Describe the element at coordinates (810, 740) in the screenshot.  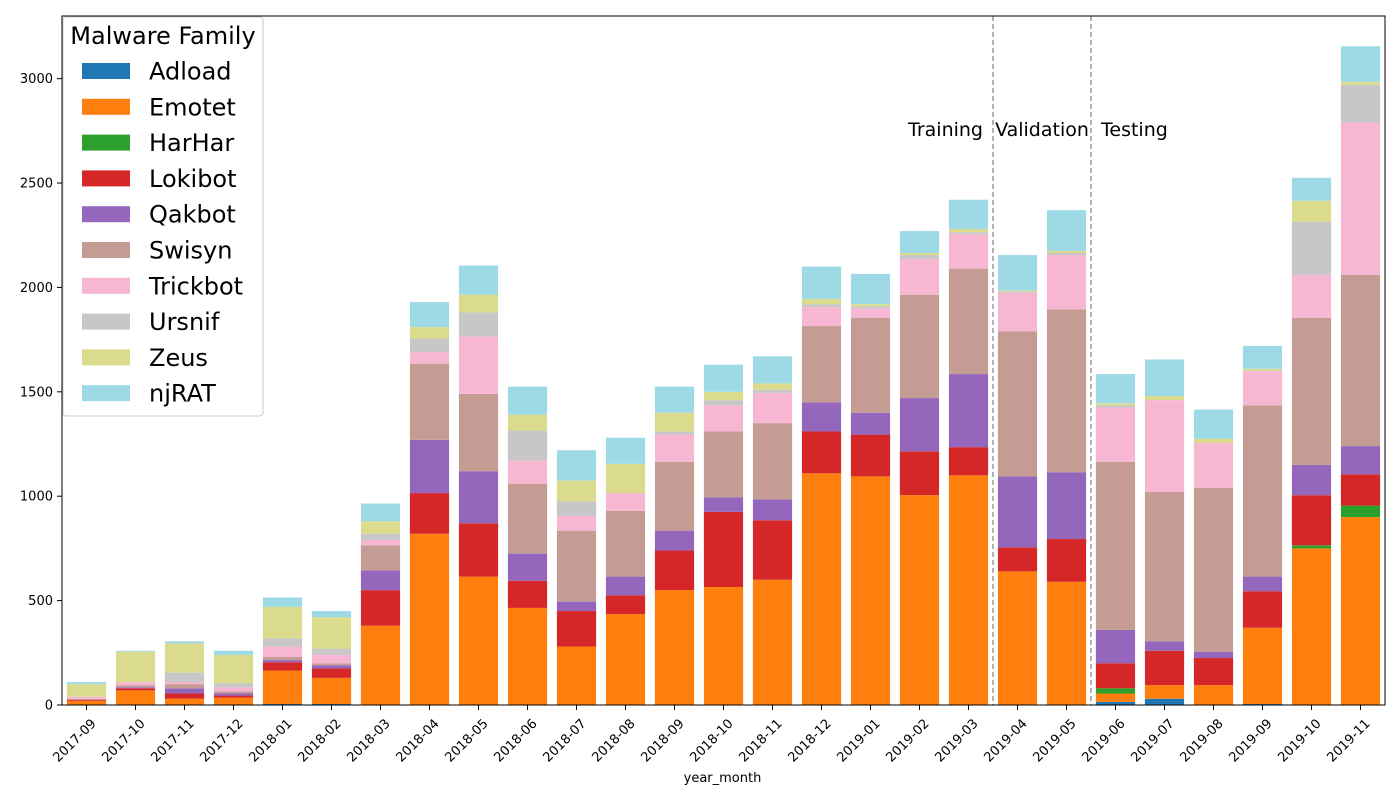
I see `x-tick-label: 2018-12` at that location.